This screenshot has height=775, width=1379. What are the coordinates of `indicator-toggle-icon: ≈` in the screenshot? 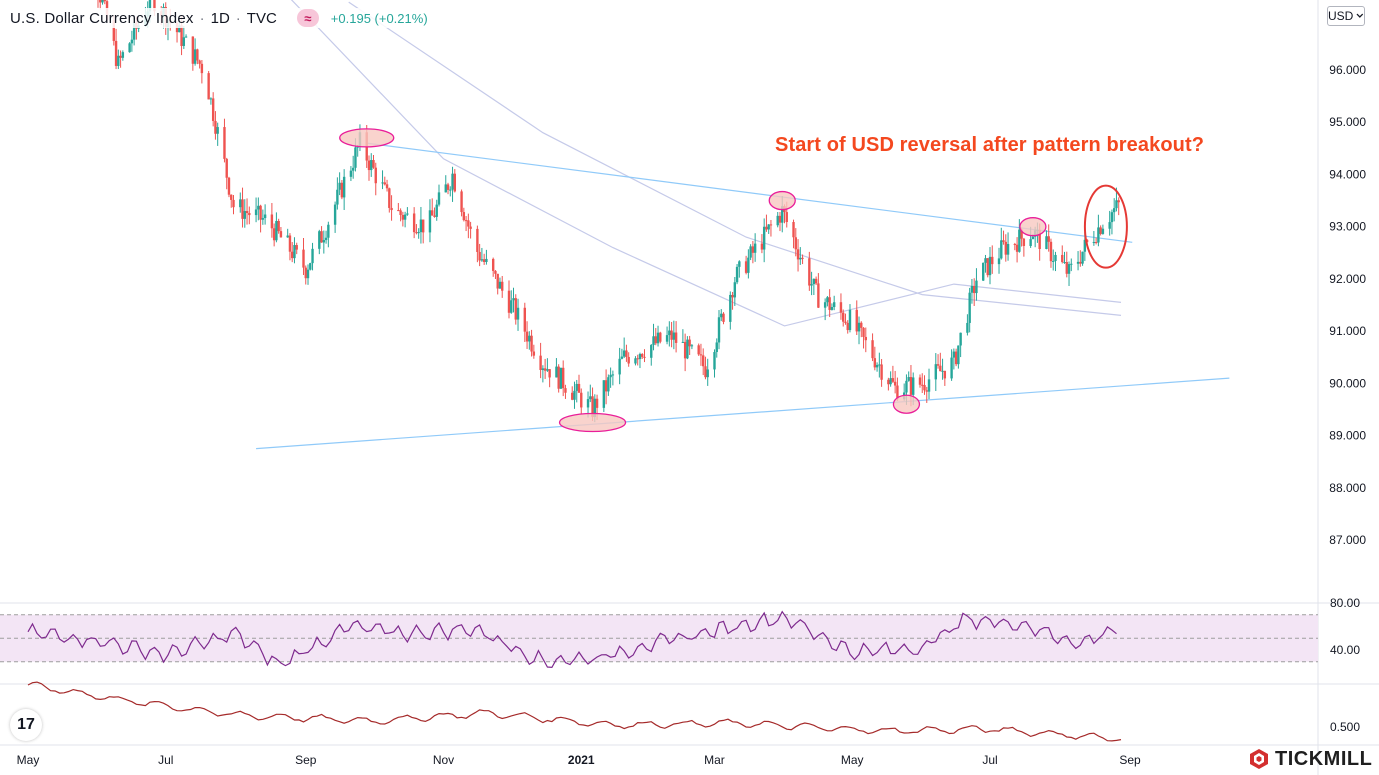 It's located at (307, 18).